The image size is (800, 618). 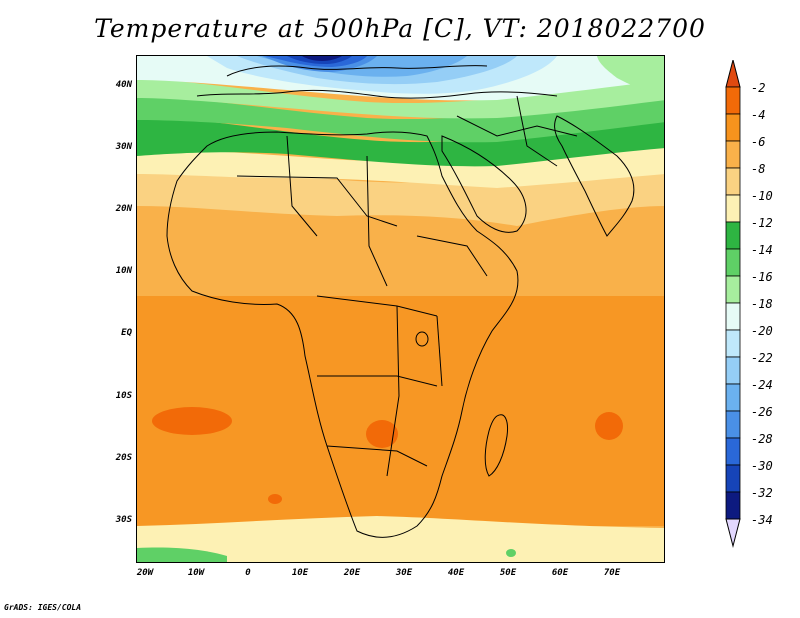 What do you see at coordinates (762, 520) in the screenshot?
I see `colorbar-label: -34` at bounding box center [762, 520].